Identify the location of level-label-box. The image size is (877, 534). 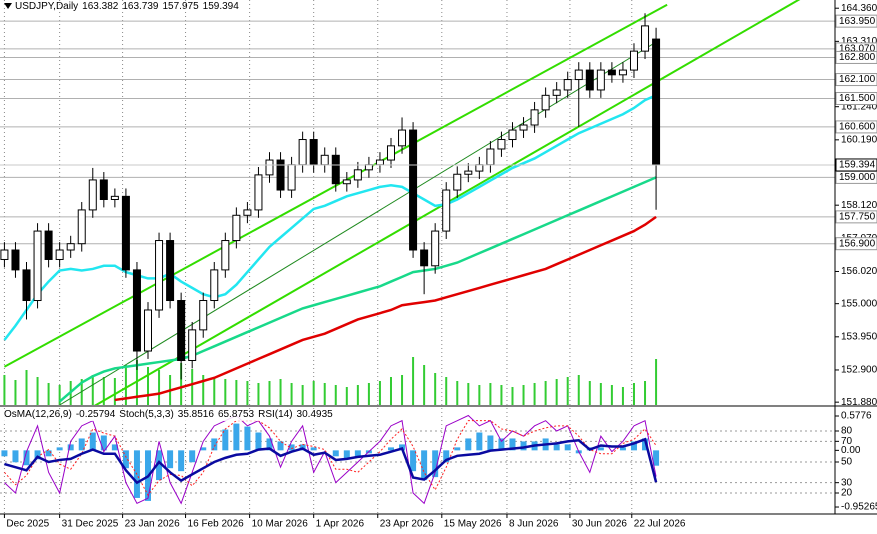
(856, 80).